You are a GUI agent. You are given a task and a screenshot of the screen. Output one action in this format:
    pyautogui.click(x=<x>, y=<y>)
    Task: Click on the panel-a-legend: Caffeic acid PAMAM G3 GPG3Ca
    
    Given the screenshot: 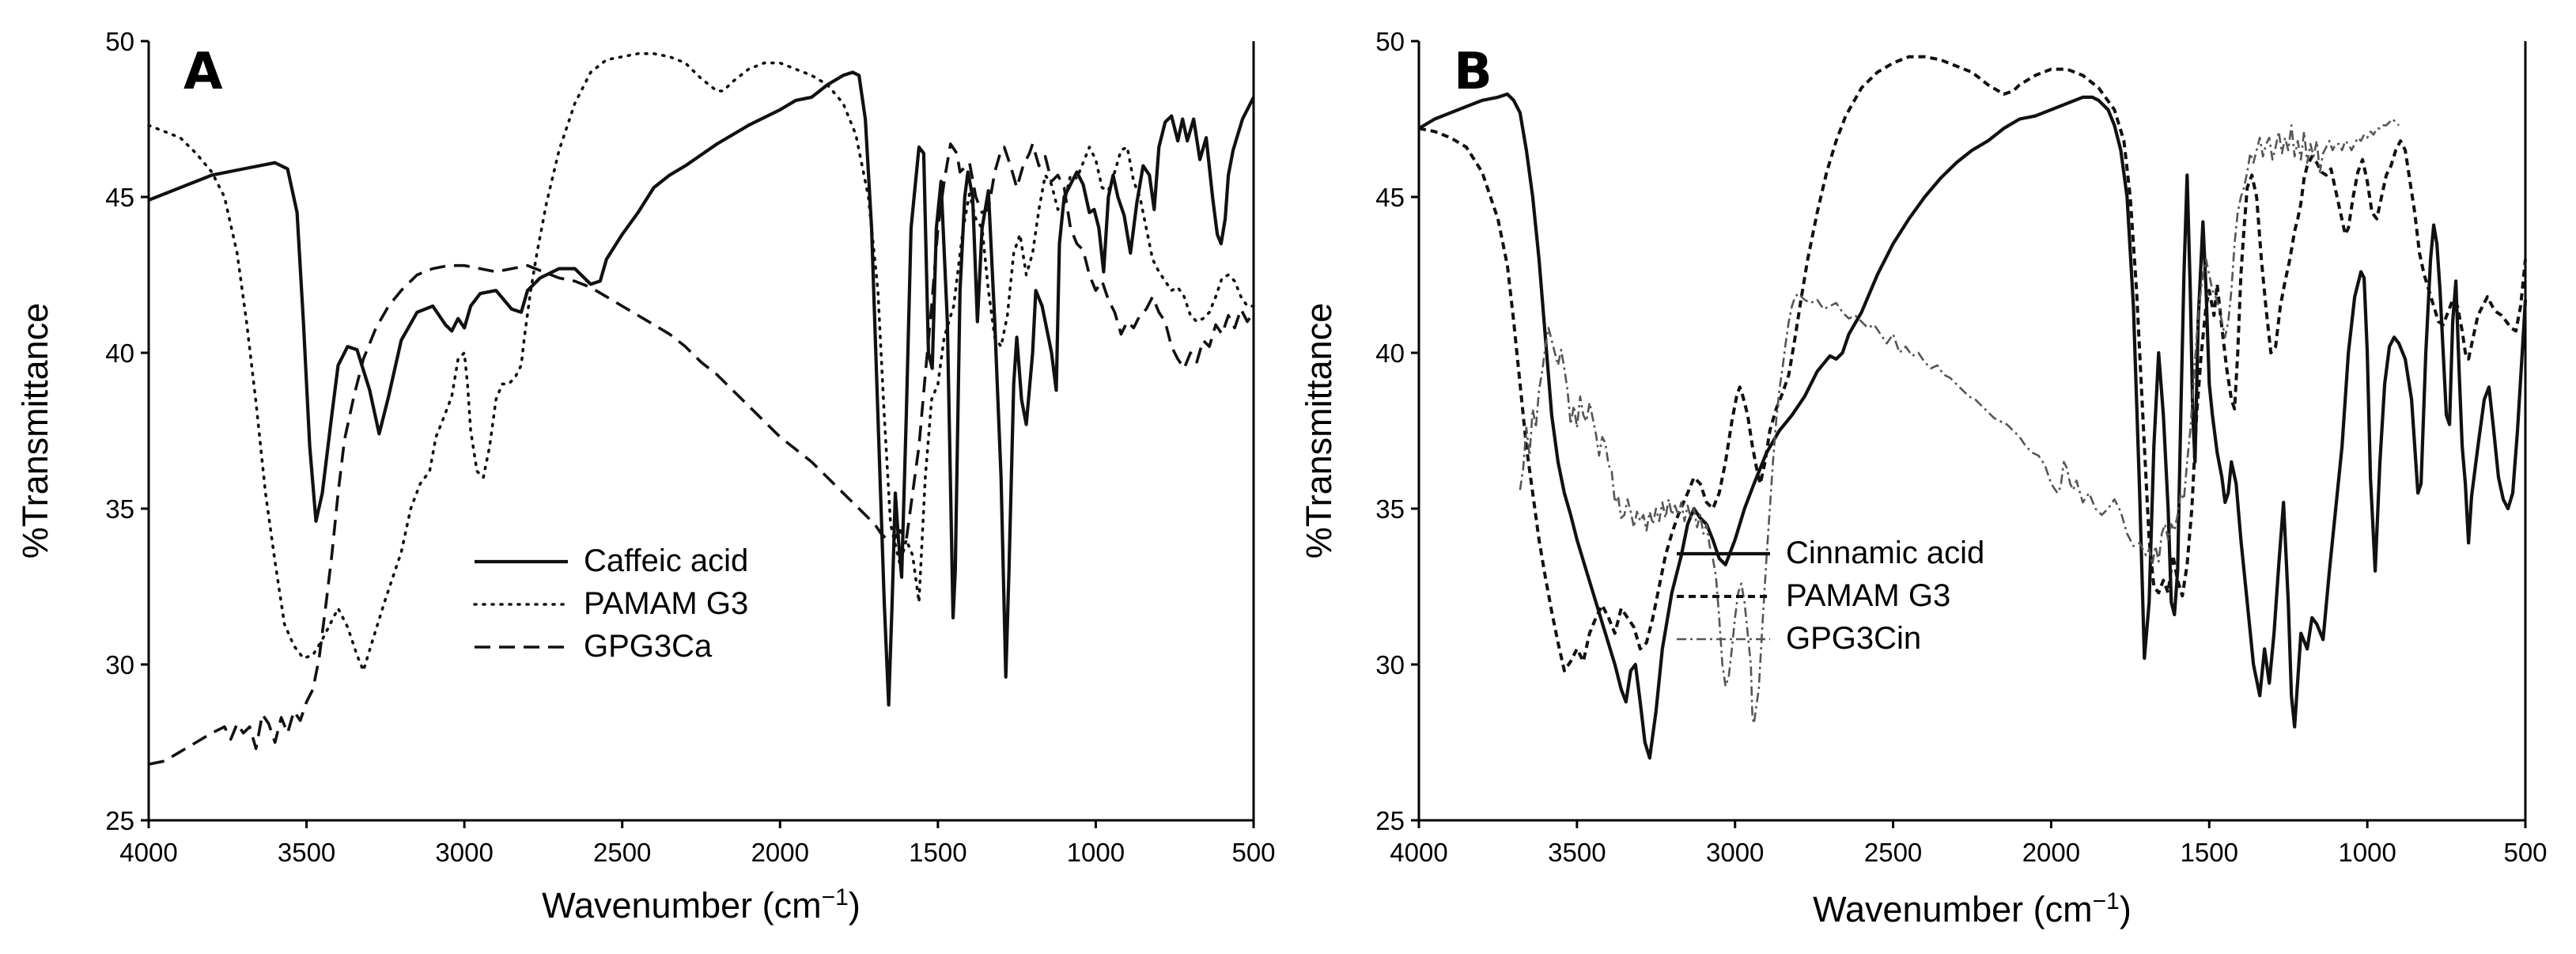 What is the action you would take?
    pyautogui.click(x=611, y=603)
    